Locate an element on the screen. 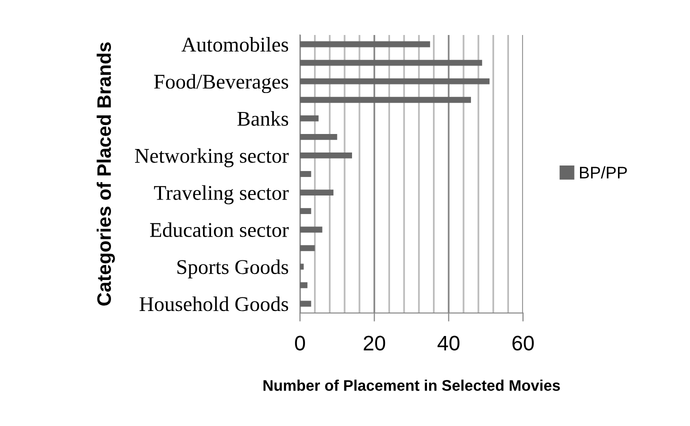 The image size is (690, 426). y-tick-label: Automobiles is located at coordinates (234, 44).